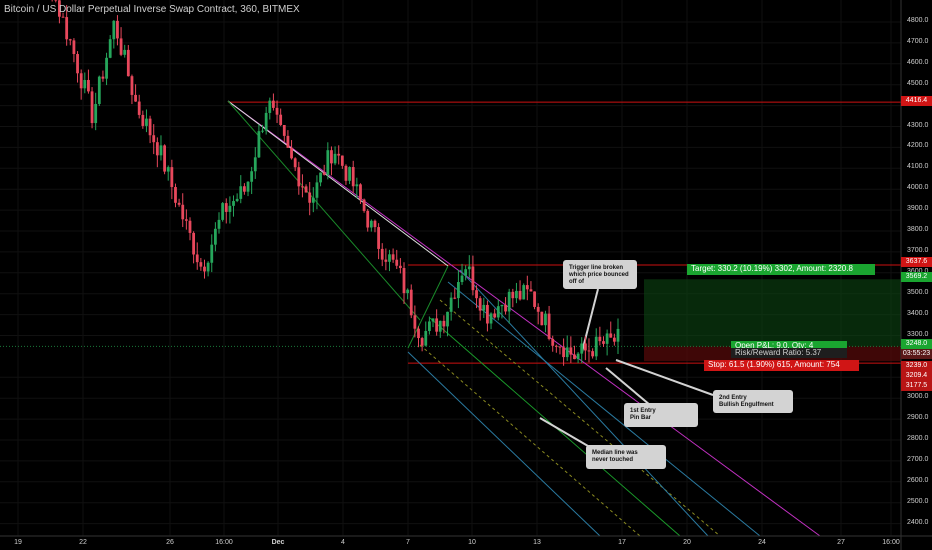 This screenshot has width=932, height=550. I want to click on trigger-line, so click(338, 183).